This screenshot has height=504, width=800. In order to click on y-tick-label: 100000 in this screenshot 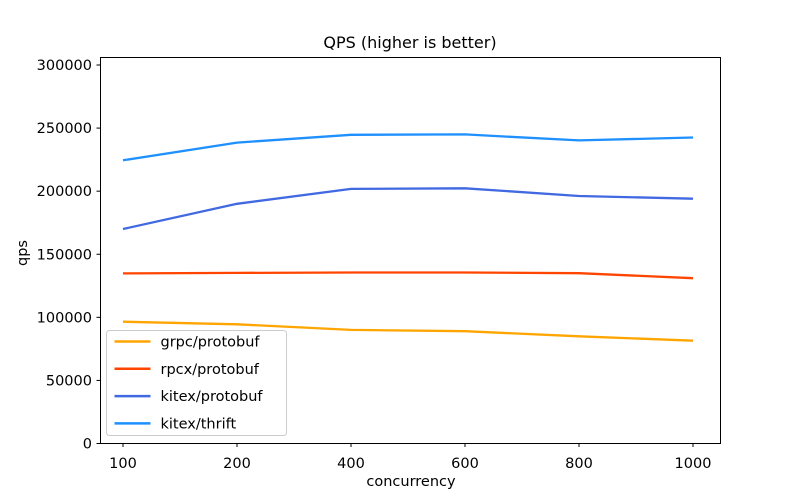, I will do `click(64, 318)`.